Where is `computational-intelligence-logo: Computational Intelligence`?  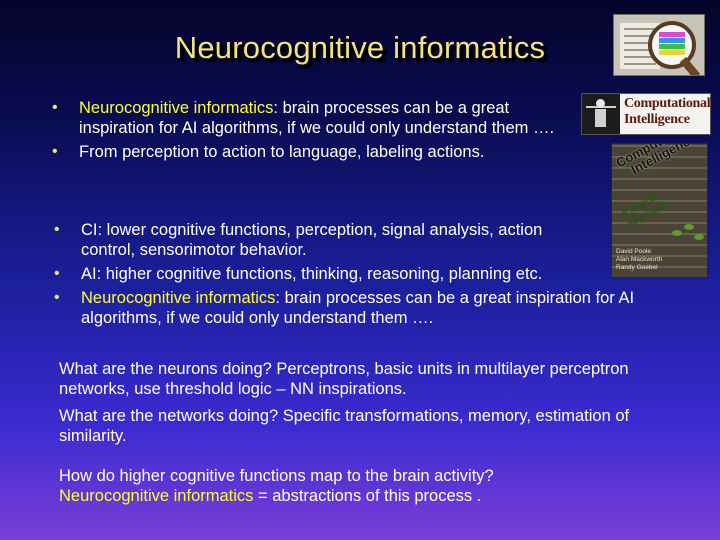 computational-intelligence-logo: Computational Intelligence is located at coordinates (646, 114).